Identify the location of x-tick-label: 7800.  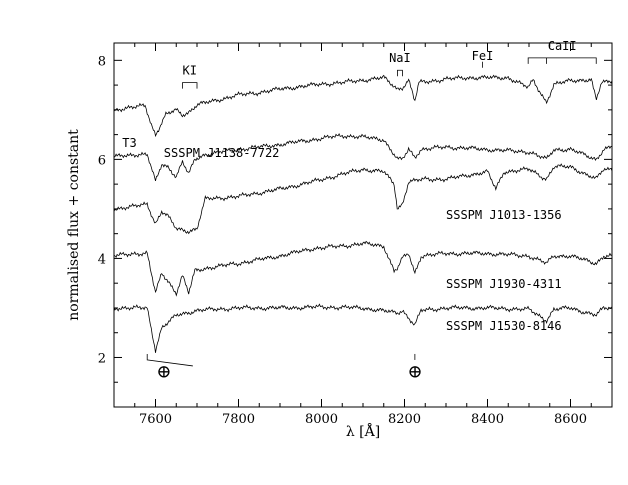
(238, 419).